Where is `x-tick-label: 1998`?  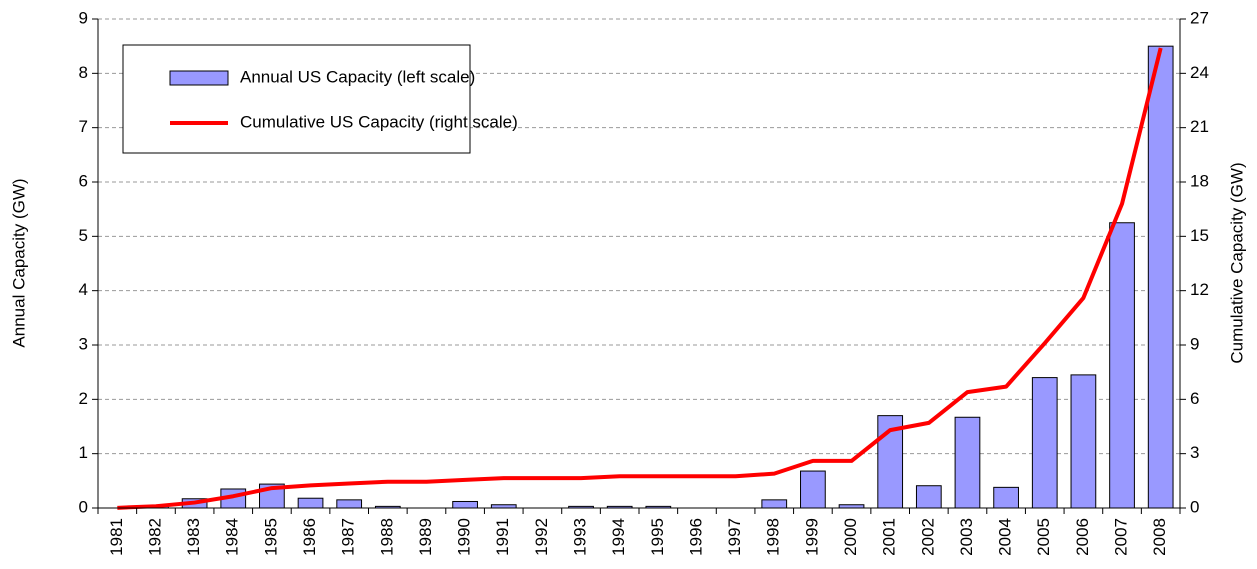 x-tick-label: 1998 is located at coordinates (773, 537).